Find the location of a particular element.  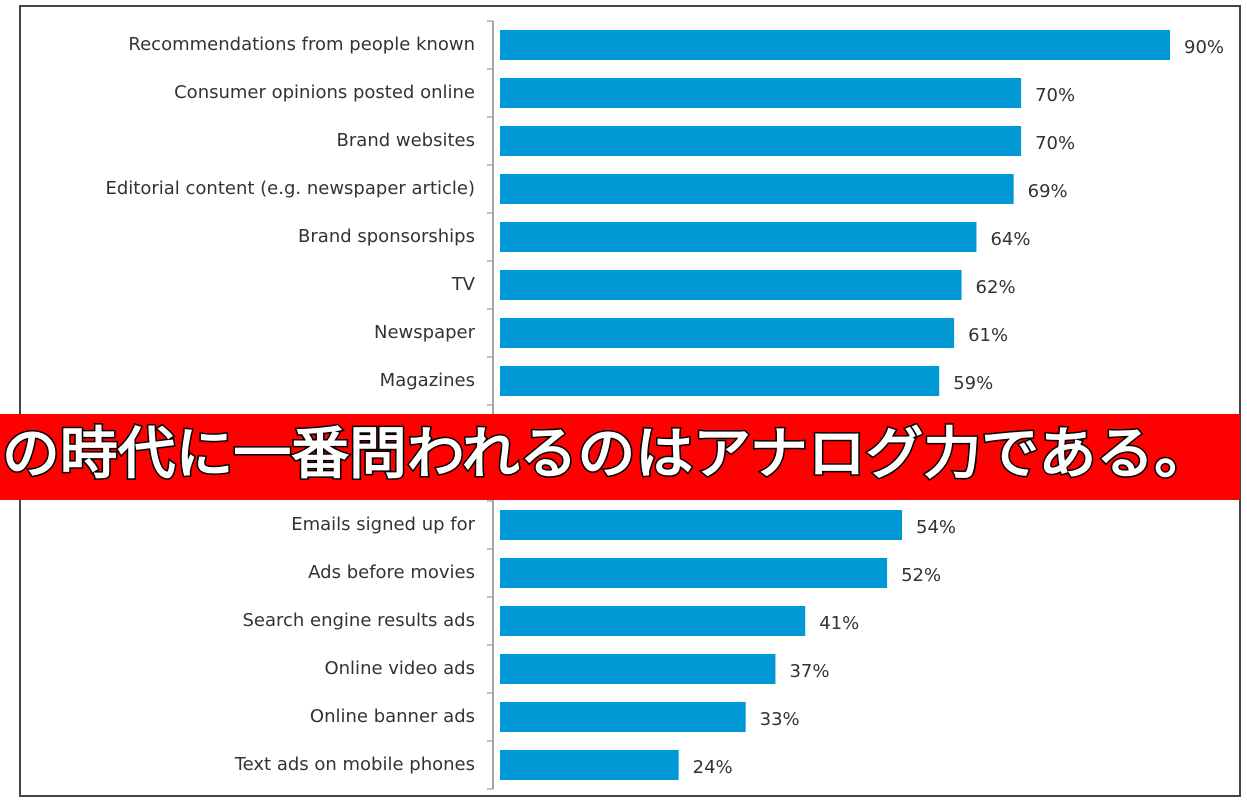

value-label: 41% is located at coordinates (839, 623).